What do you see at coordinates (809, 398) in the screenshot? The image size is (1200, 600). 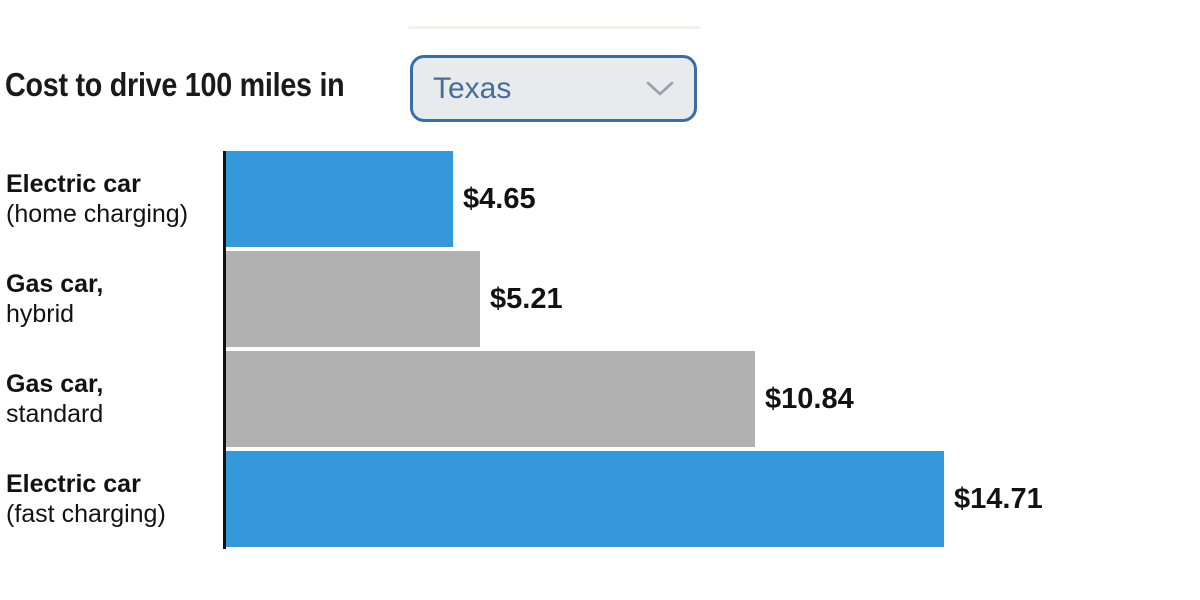 I see `value-label: $10.84` at bounding box center [809, 398].